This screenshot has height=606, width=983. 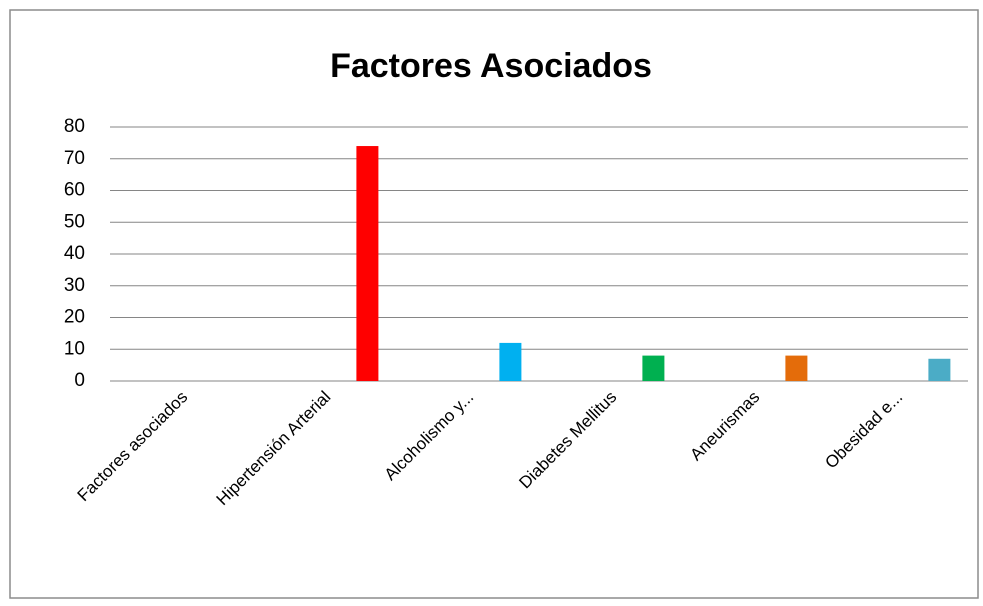 What do you see at coordinates (74, 317) in the screenshot?
I see `y-tick-label: 20` at bounding box center [74, 317].